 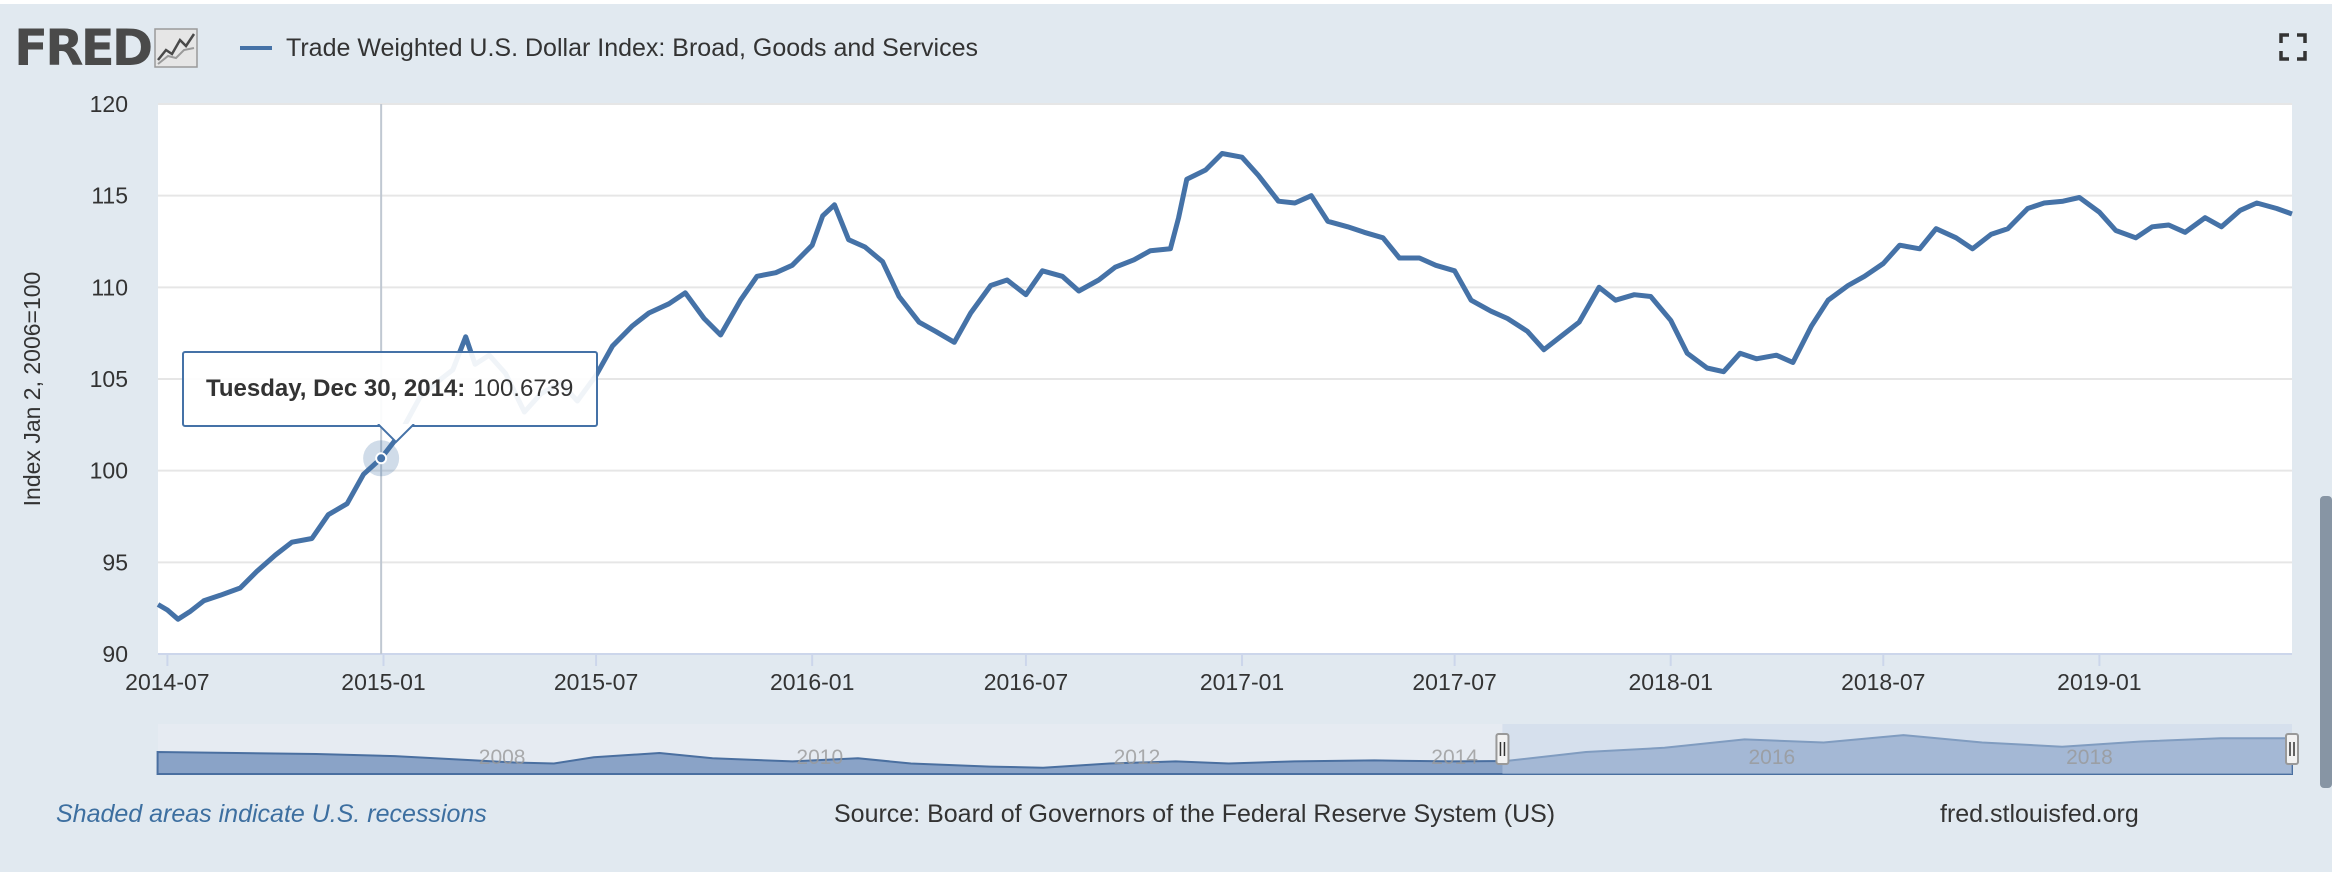 What do you see at coordinates (2099, 682) in the screenshot?
I see `x-tick-label: 2019-01` at bounding box center [2099, 682].